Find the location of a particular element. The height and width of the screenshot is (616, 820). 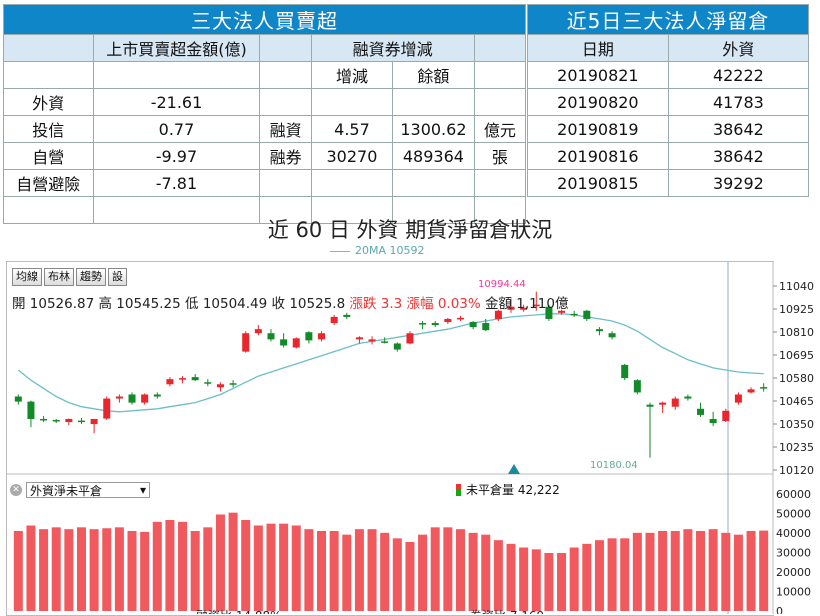

chart-title: 近 60 日 外資 期貨淨留倉狀況 is located at coordinates (410, 230).